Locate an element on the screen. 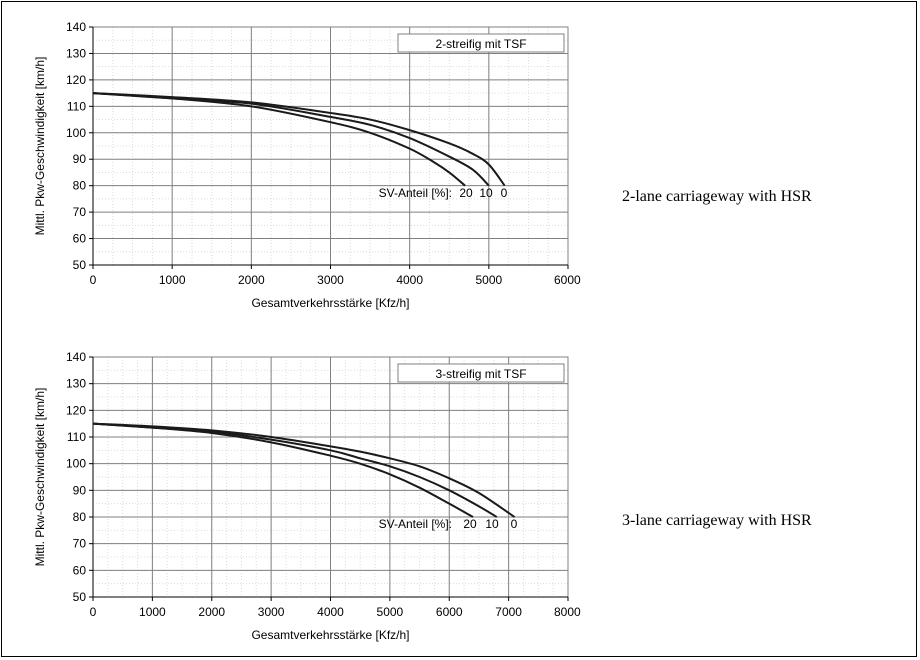  caption-3-lane: 3-lane carriageway with HSR is located at coordinates (717, 520).